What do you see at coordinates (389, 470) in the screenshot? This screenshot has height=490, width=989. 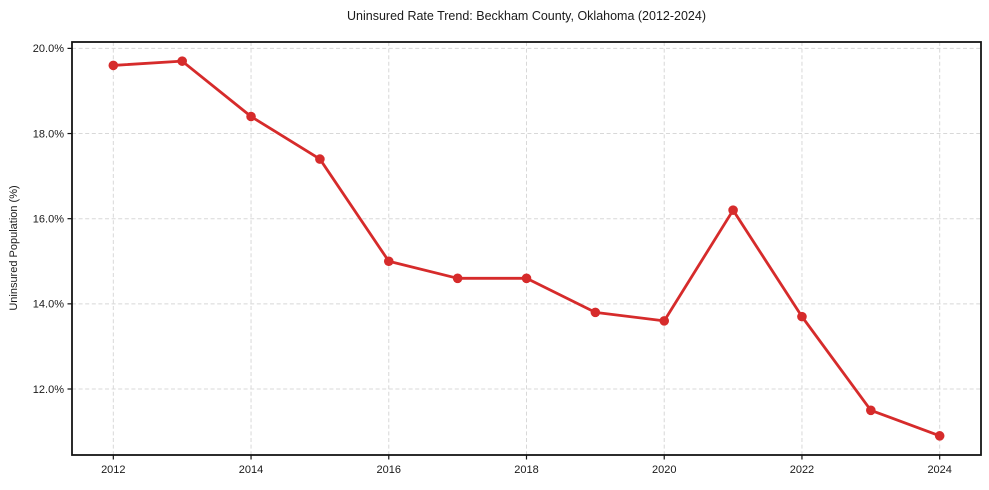 I see `x-tick-label: 2016` at bounding box center [389, 470].